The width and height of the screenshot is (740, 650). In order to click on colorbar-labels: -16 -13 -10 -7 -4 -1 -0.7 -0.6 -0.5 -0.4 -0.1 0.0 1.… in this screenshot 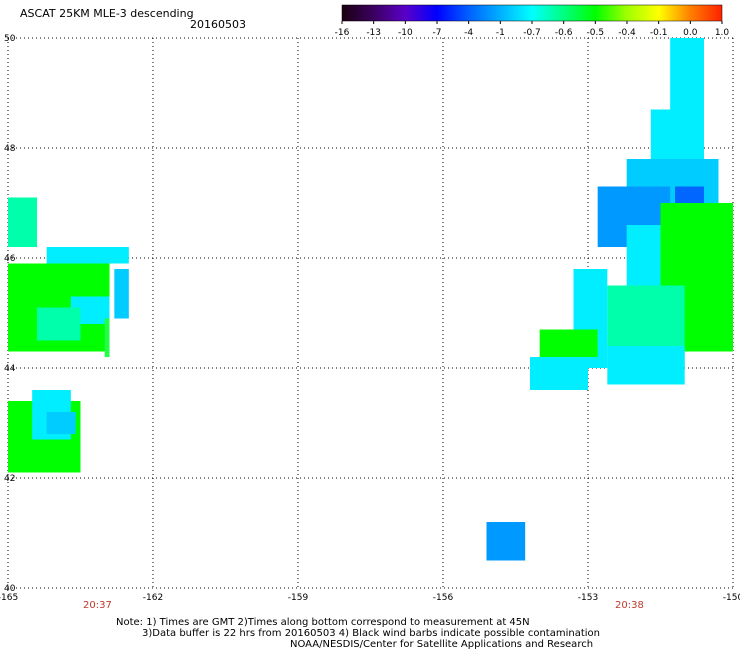, I will do `click(532, 29)`.